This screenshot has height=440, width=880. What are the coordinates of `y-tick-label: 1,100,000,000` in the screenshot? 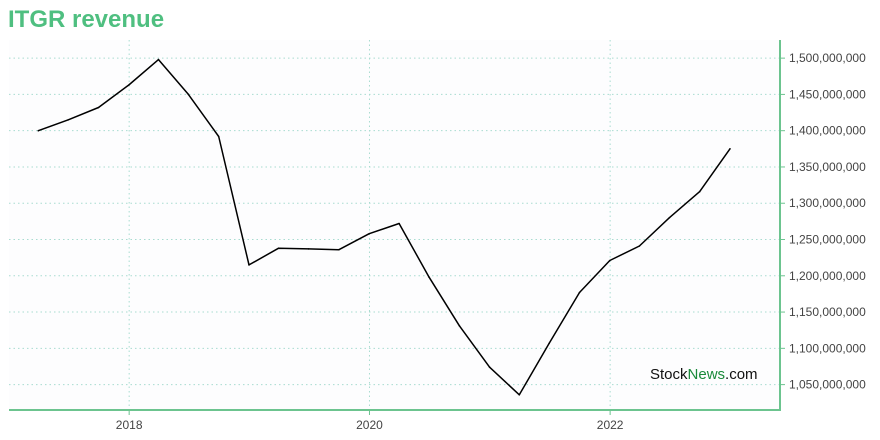 It's located at (827, 348).